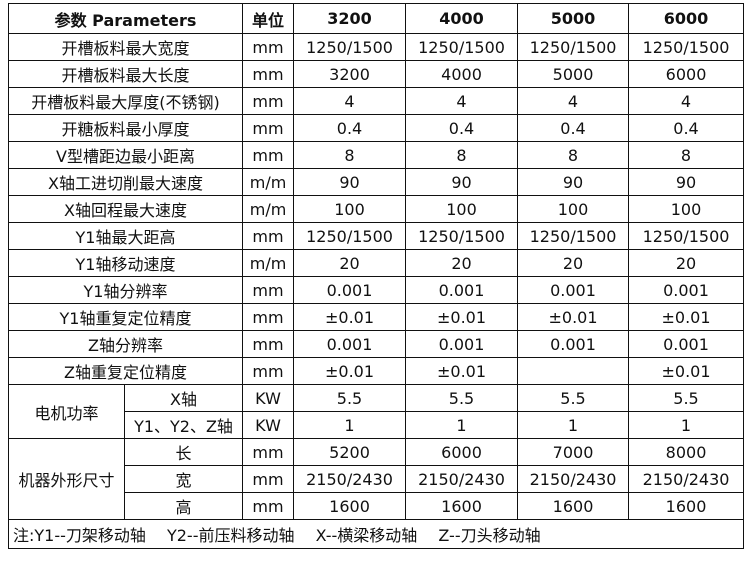  I want to click on header-unit: 单位, so click(268, 18).